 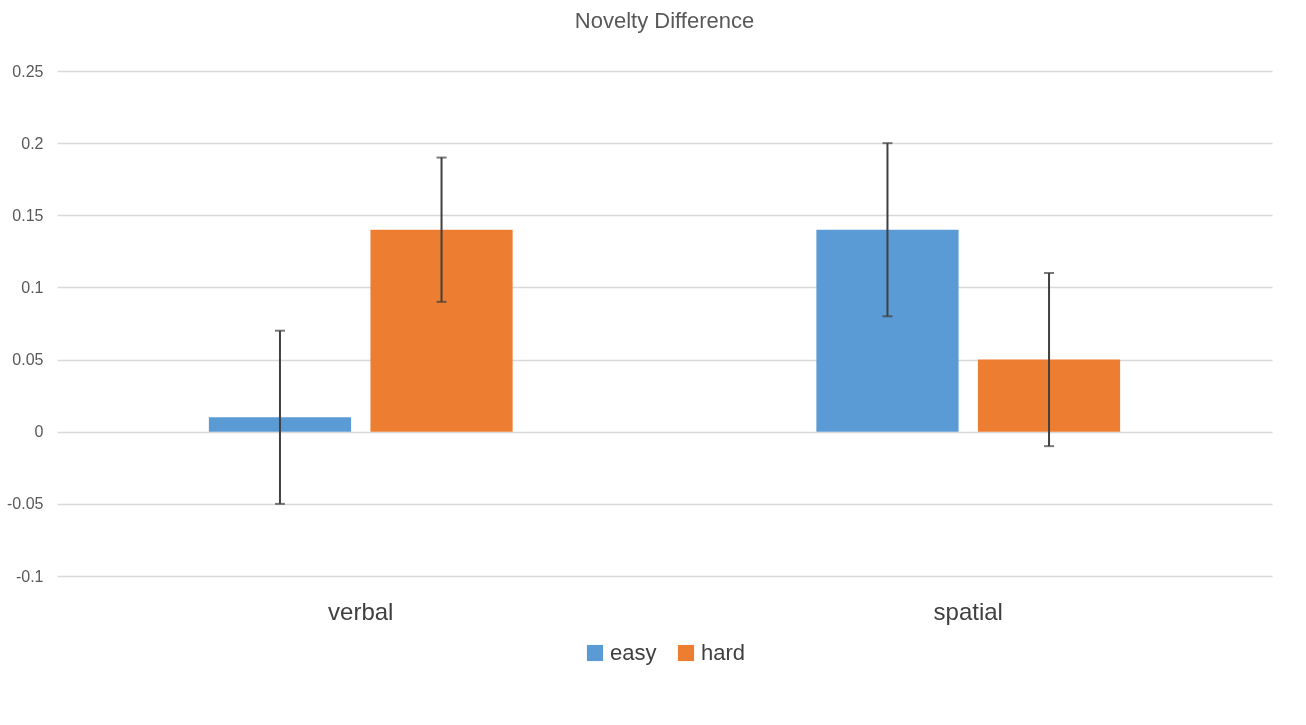 What do you see at coordinates (32, 287) in the screenshot?
I see `y-tick-label: 0.1` at bounding box center [32, 287].